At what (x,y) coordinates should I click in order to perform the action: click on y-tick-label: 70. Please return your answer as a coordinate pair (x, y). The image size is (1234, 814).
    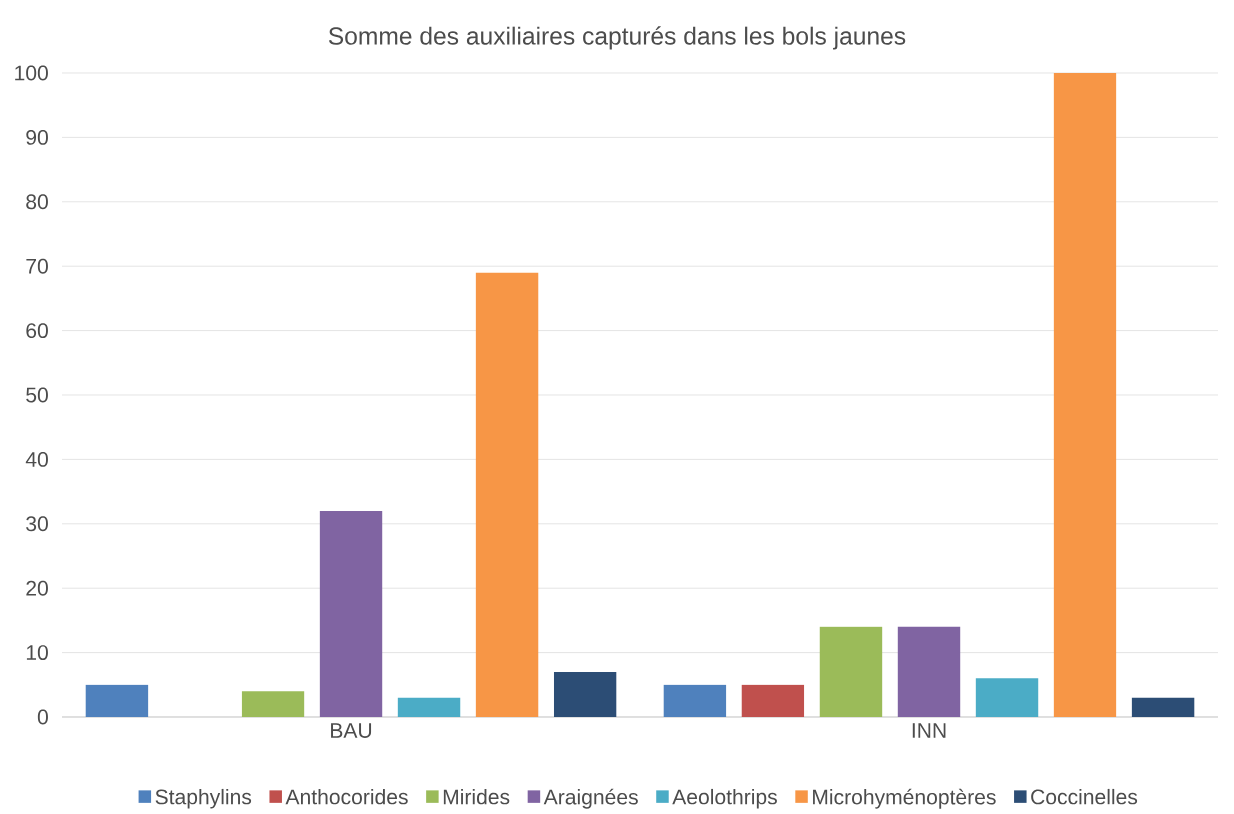
    Looking at the image, I should click on (37, 266).